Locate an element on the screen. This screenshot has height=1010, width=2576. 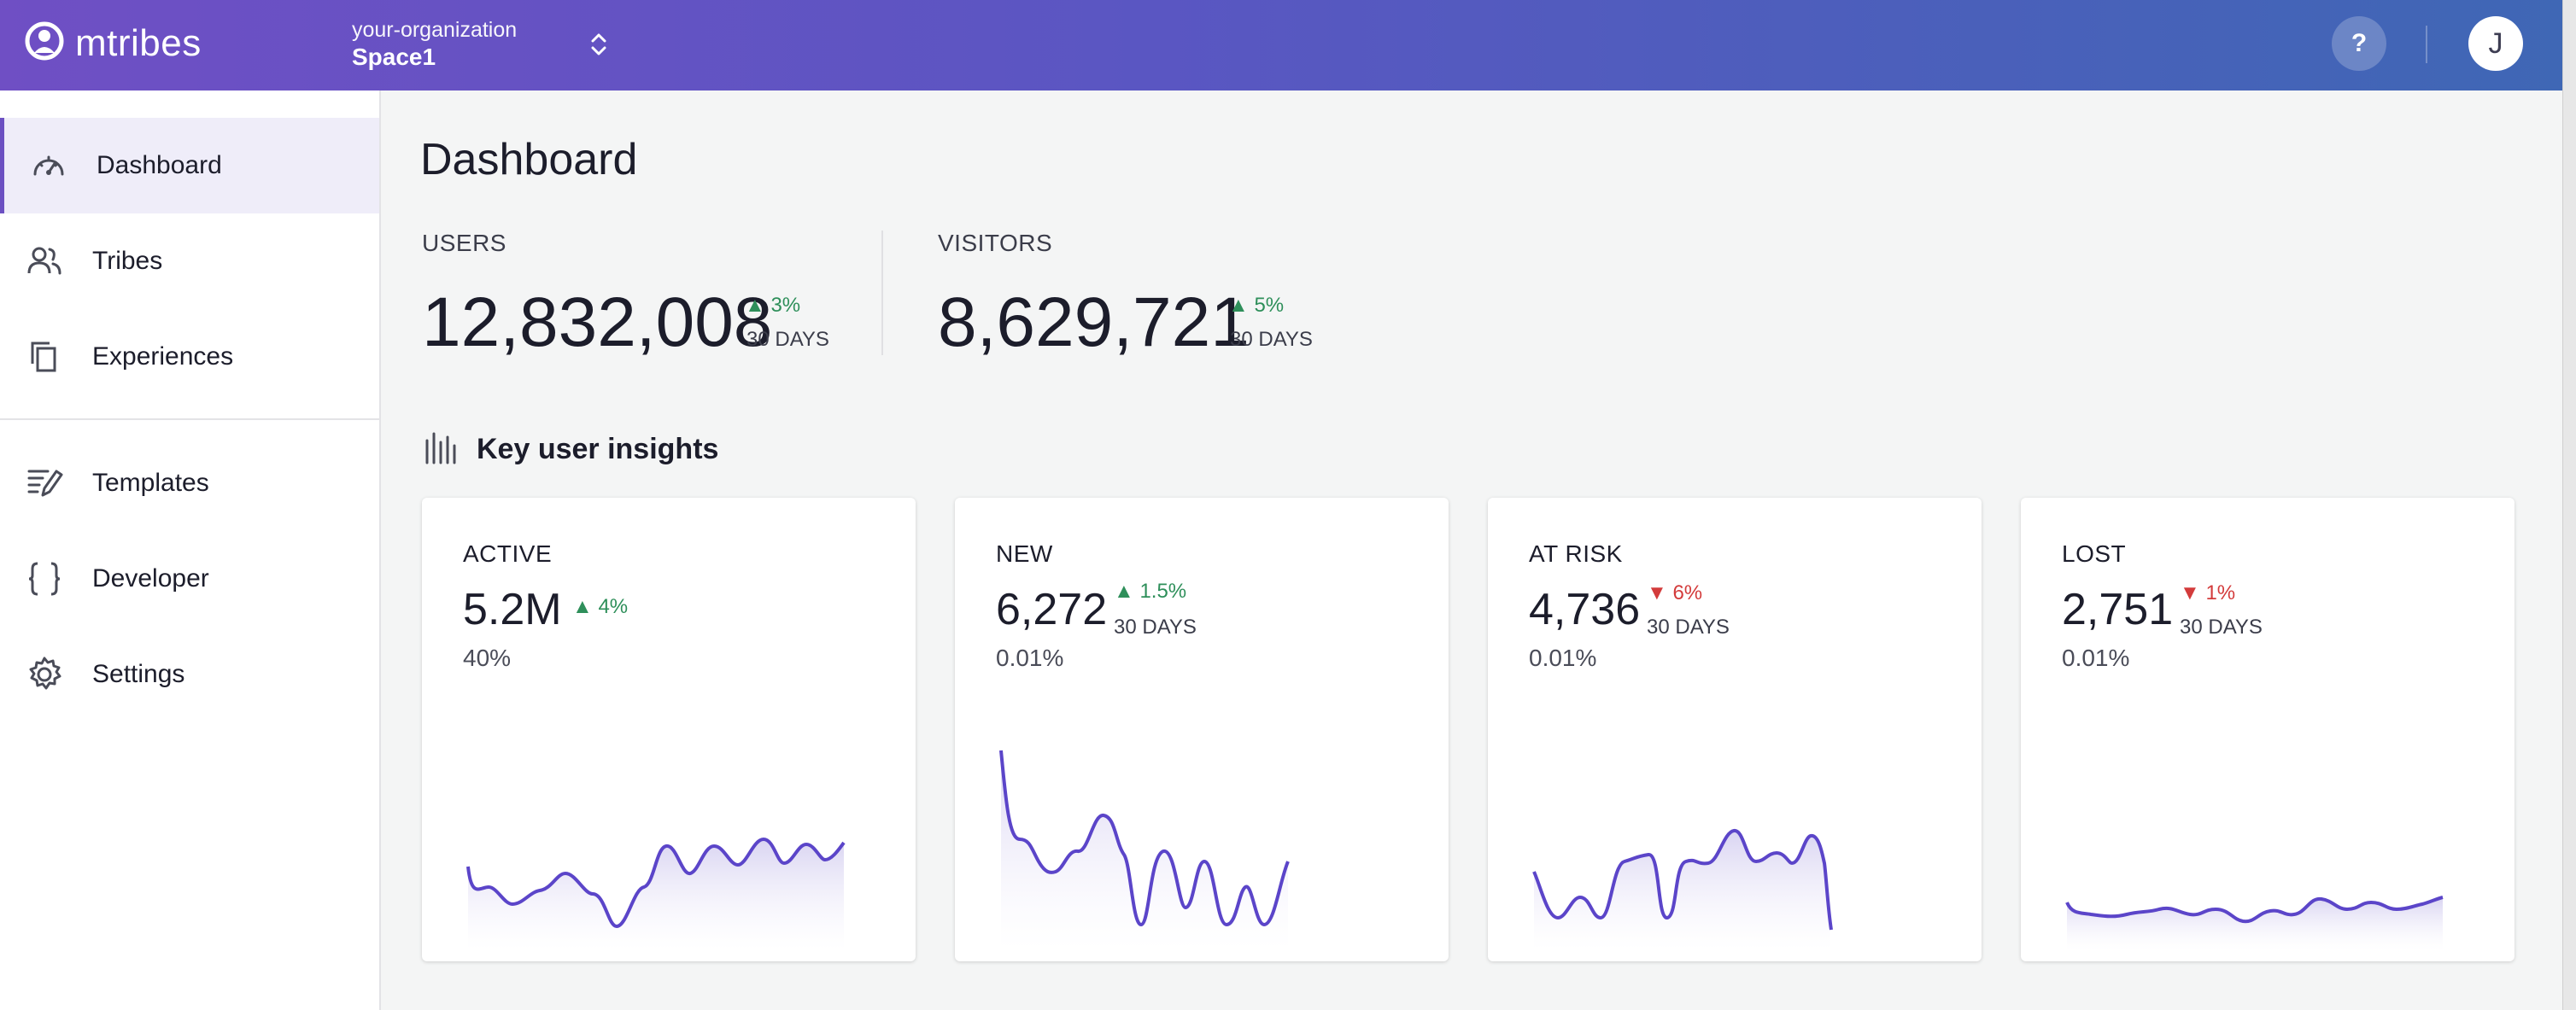
sidebar-item-settings: Settings is located at coordinates (189, 674).